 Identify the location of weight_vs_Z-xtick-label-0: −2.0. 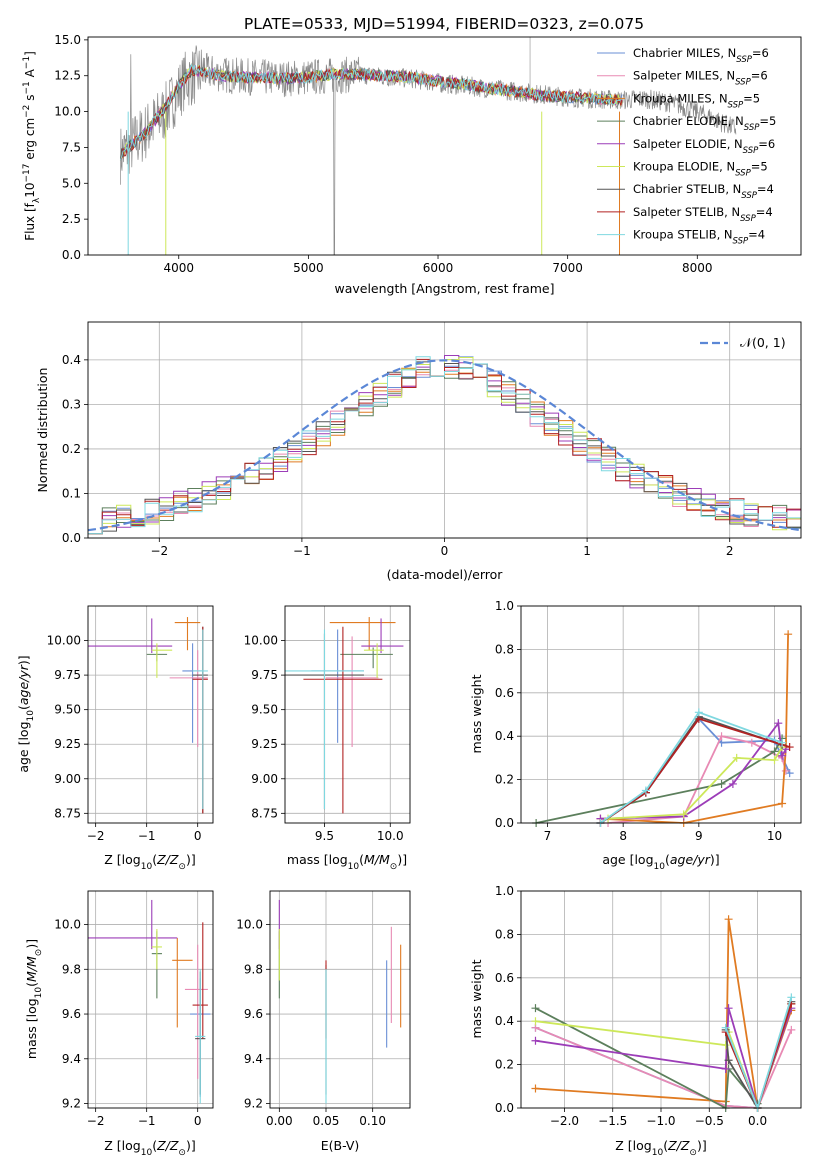
(564, 1121).